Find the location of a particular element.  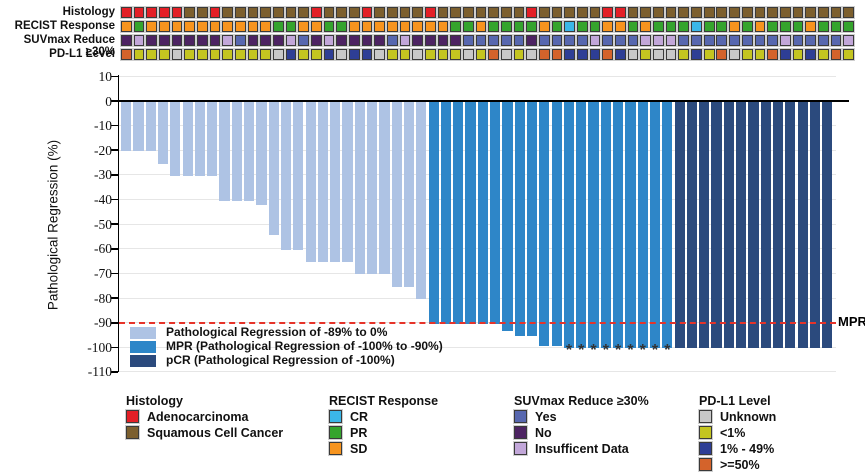

legend-item-label: Adenocarcinoma is located at coordinates (198, 417).